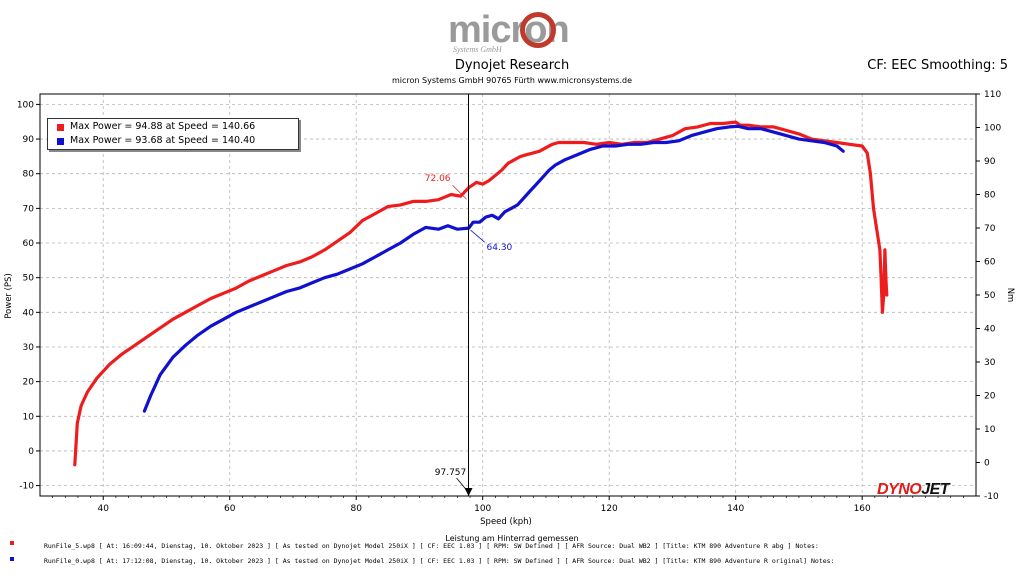  Describe the element at coordinates (937, 65) in the screenshot. I see `cf-label: CF: EEC Smoothing: 5` at that location.